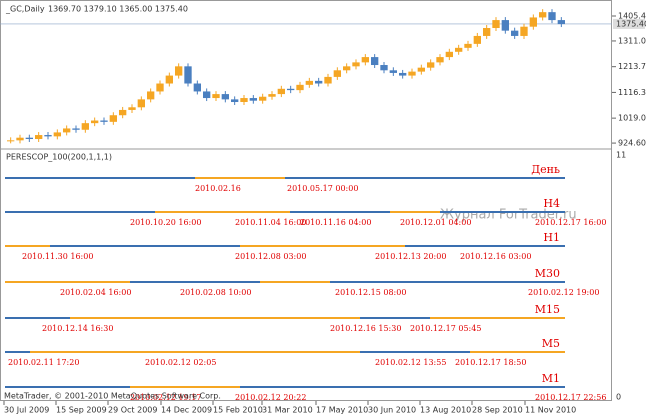 The height and width of the screenshot is (417, 646). Describe the element at coordinates (632, 92) in the screenshot. I see `y-tick-label: 1116.35` at that location.